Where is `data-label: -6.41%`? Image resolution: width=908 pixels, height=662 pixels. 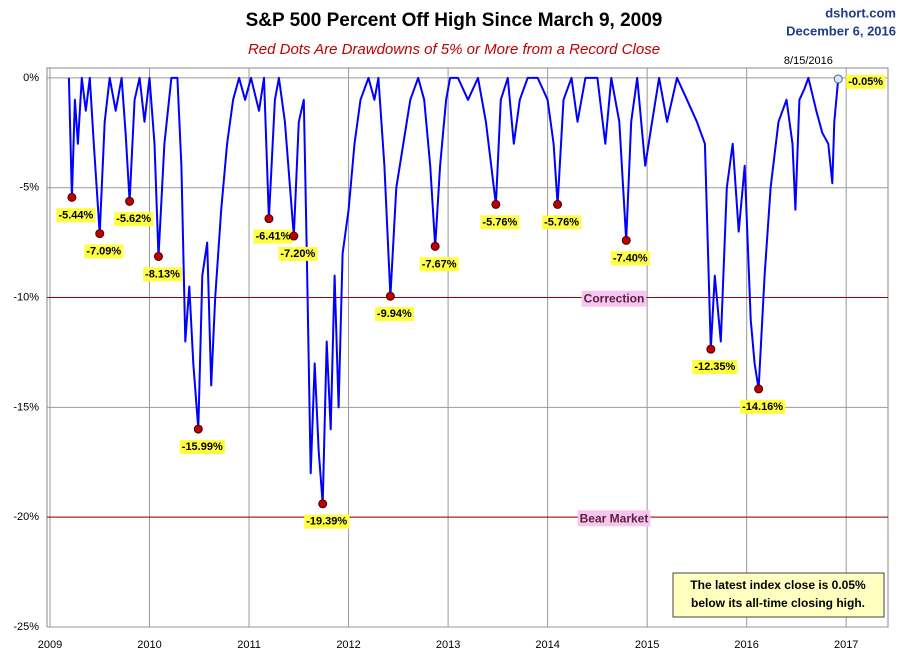
data-label: -6.41% is located at coordinates (273, 237).